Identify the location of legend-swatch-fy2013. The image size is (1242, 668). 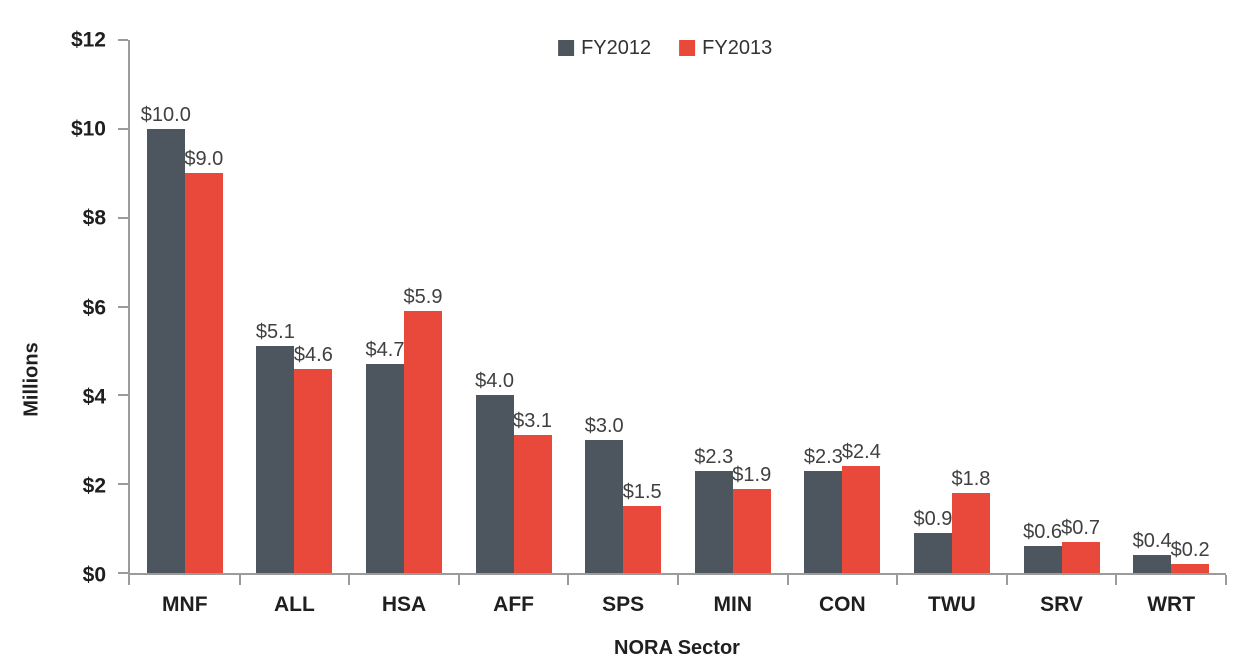
(687, 48).